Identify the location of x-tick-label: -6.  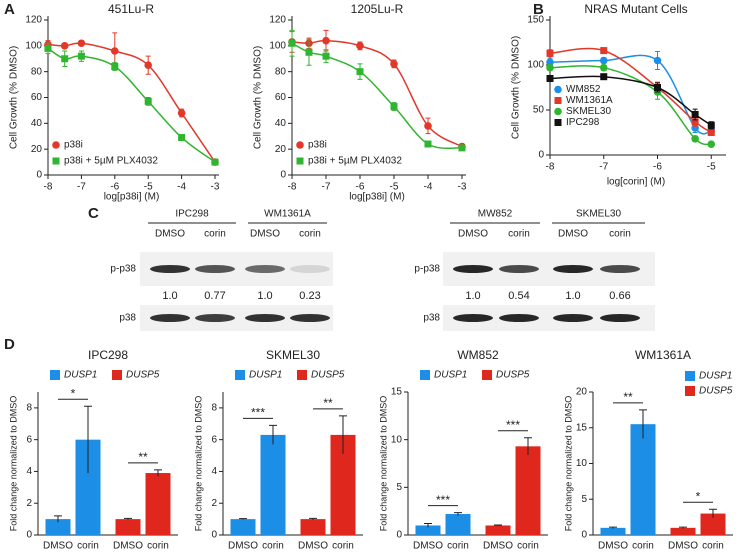
(360, 187).